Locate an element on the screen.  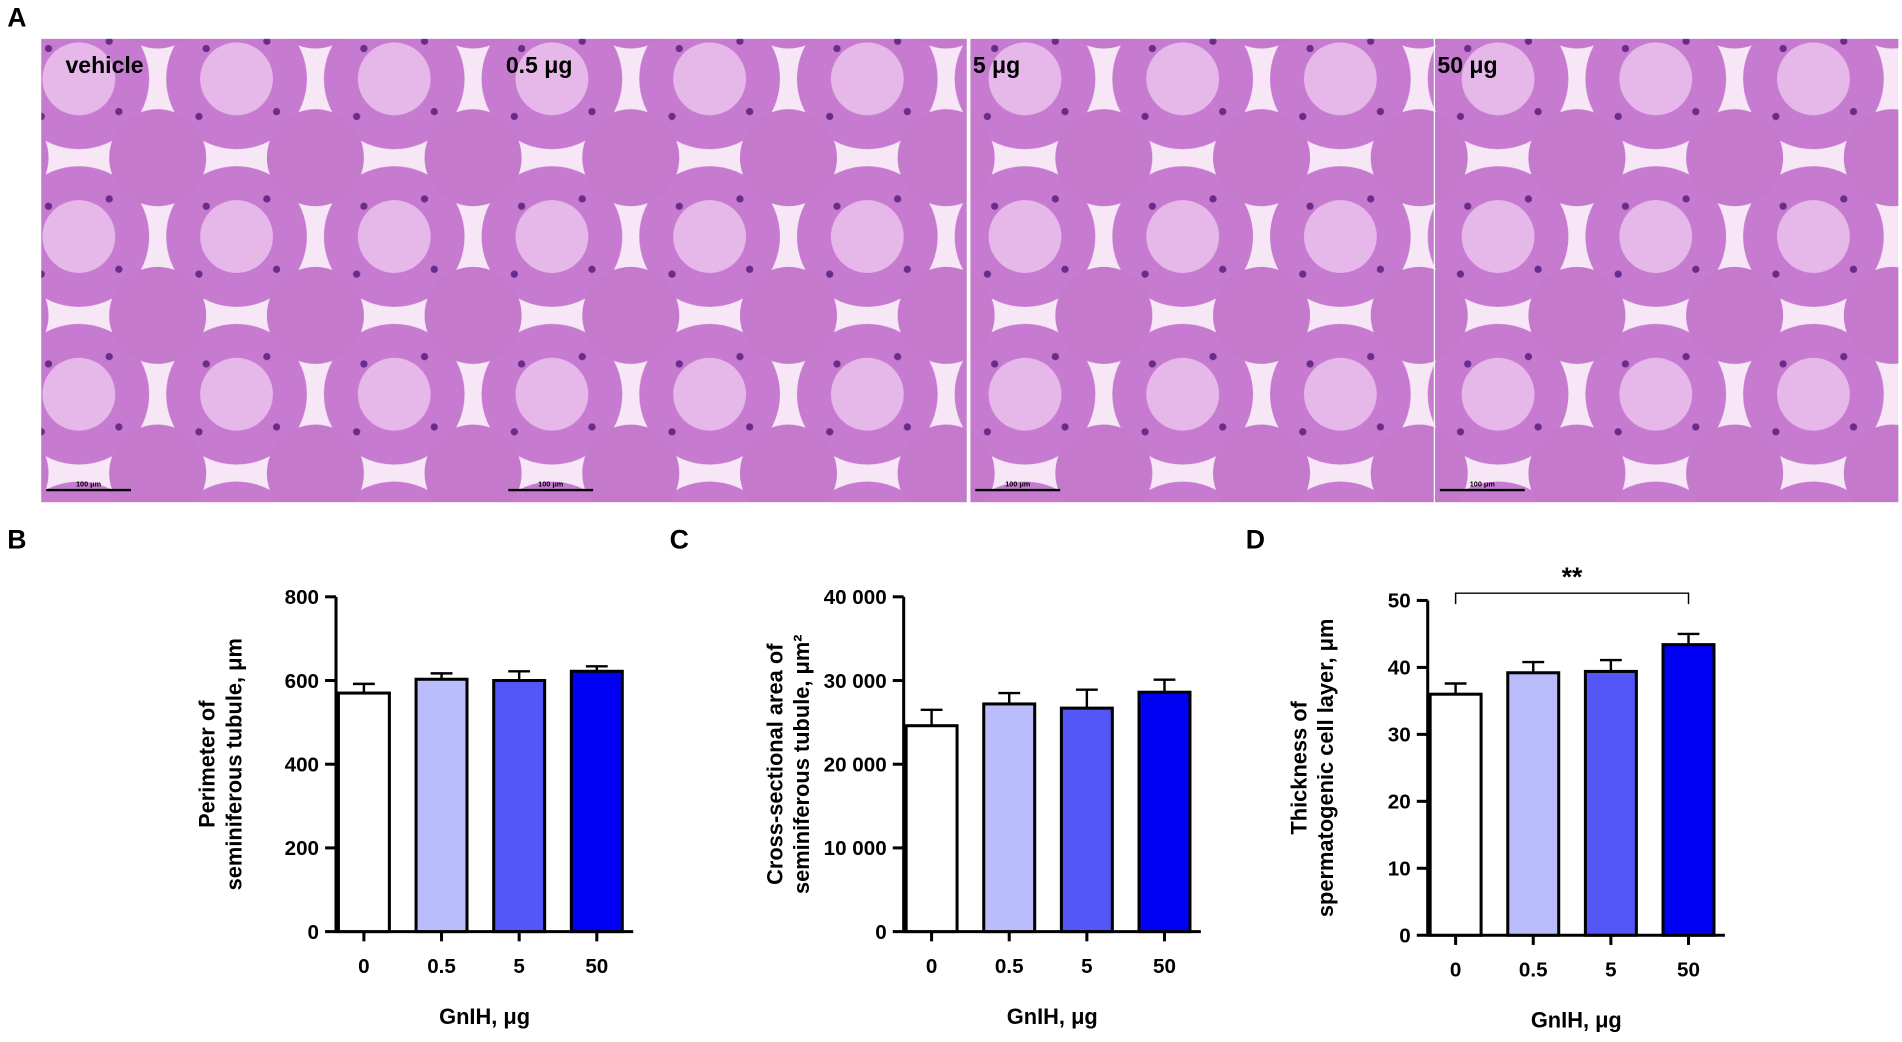
image-label: 5 μg is located at coordinates (996, 65).